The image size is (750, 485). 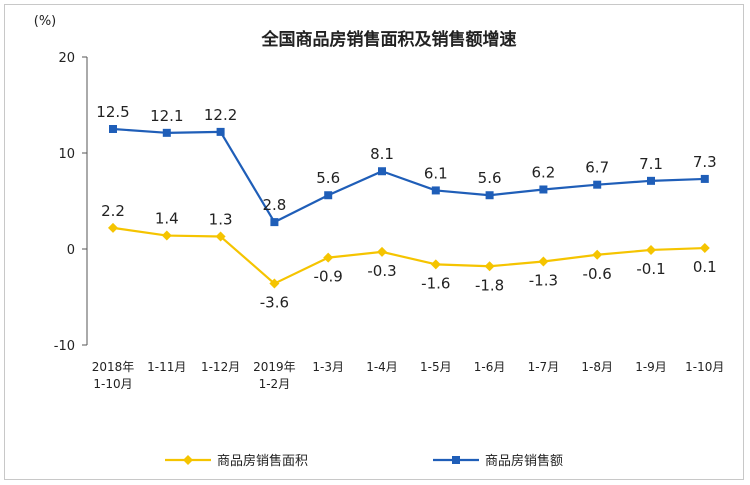 What do you see at coordinates (651, 367) in the screenshot?
I see `x-tick-label: 1-9月` at bounding box center [651, 367].